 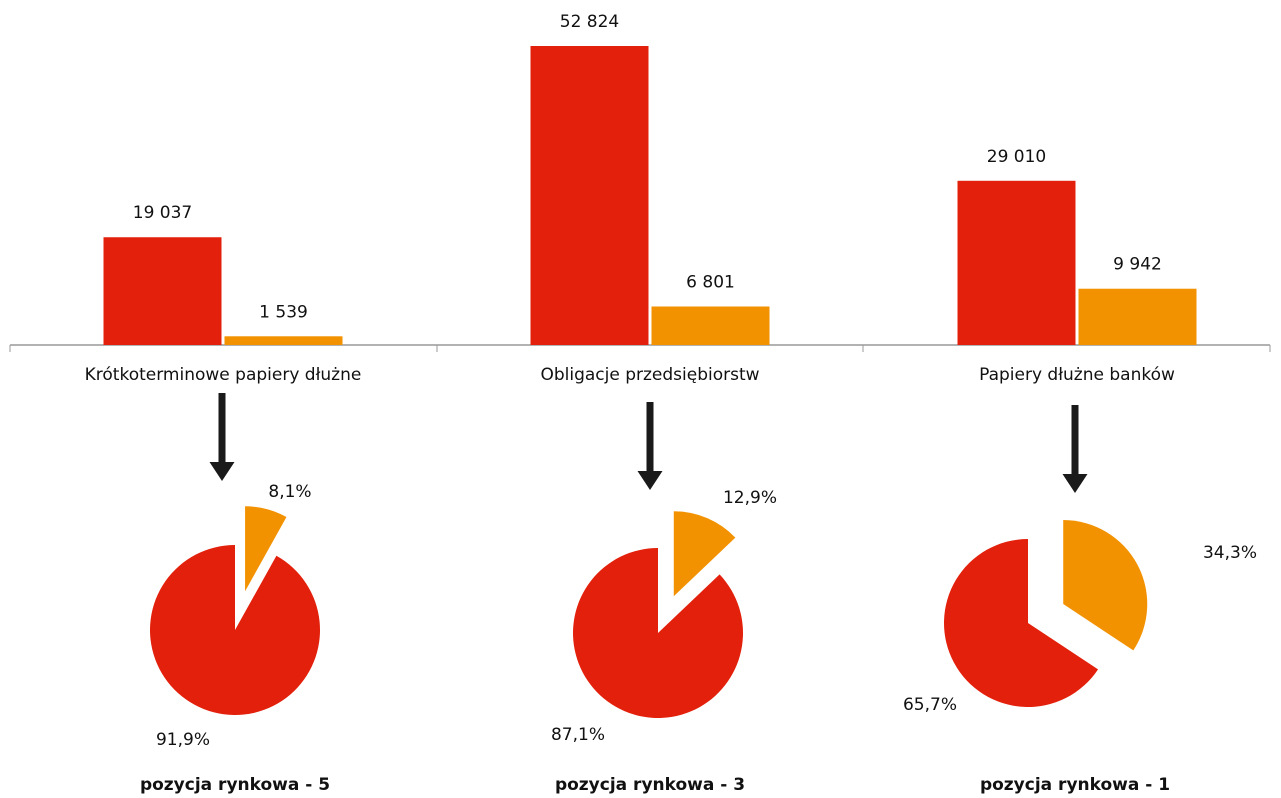 What do you see at coordinates (223, 375) in the screenshot?
I see `x-tick-label: Krótkoterminowe papiery dłużne` at bounding box center [223, 375].